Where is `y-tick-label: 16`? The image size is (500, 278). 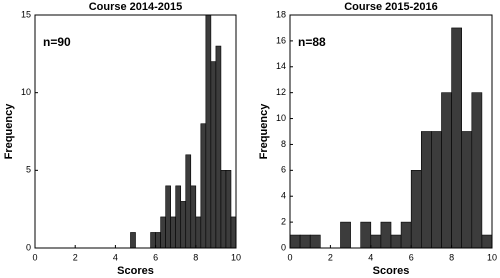
y-tick-label: 16 is located at coordinates (281, 40).